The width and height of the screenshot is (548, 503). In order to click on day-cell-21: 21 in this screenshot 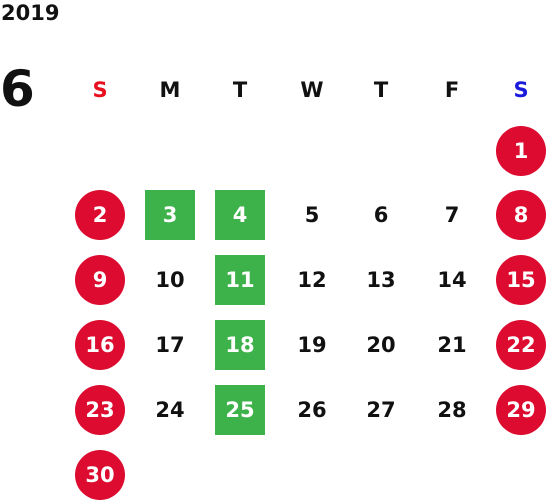, I will do `click(452, 345)`.